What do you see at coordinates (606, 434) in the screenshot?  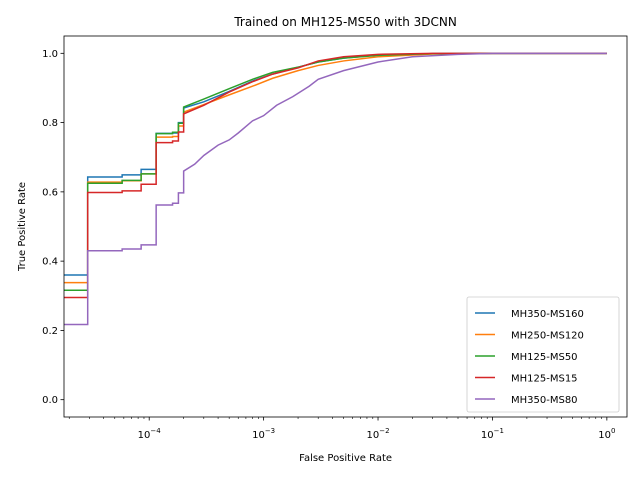 I see `x-tick-label: 10⁰` at bounding box center [606, 434].